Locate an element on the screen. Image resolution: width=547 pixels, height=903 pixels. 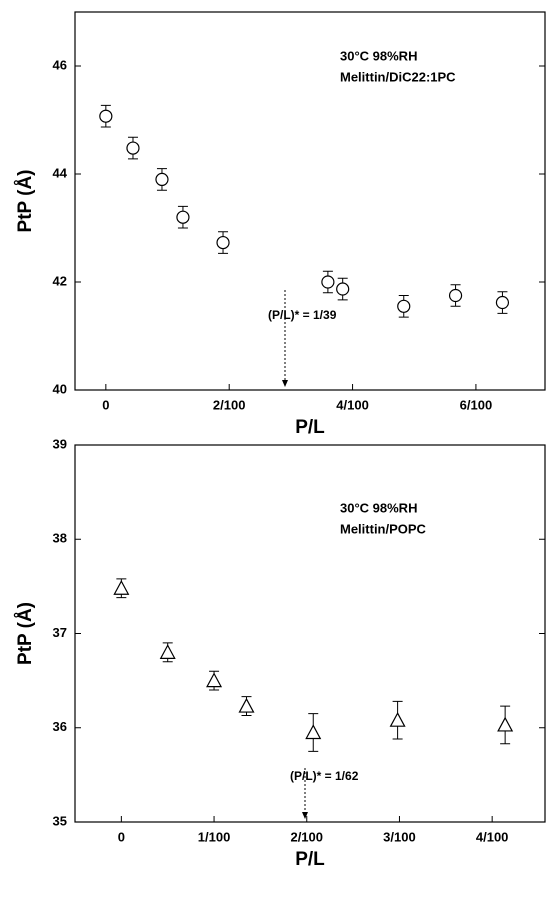
y-tick-label: 42 is located at coordinates (60, 280).